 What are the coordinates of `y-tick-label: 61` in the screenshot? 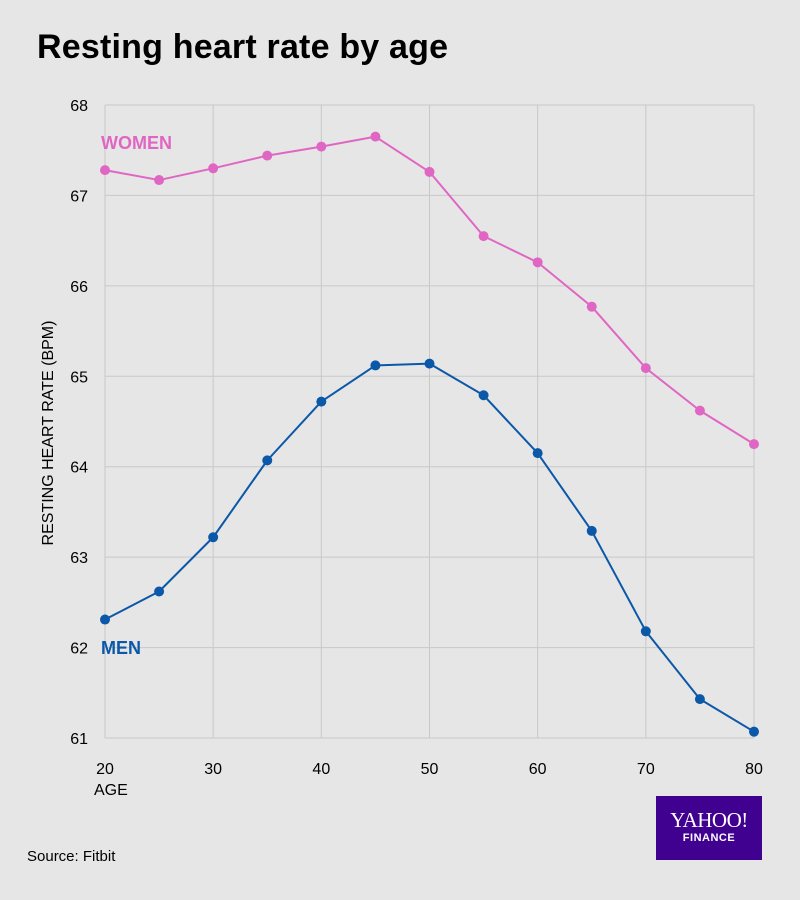 It's located at (79, 739).